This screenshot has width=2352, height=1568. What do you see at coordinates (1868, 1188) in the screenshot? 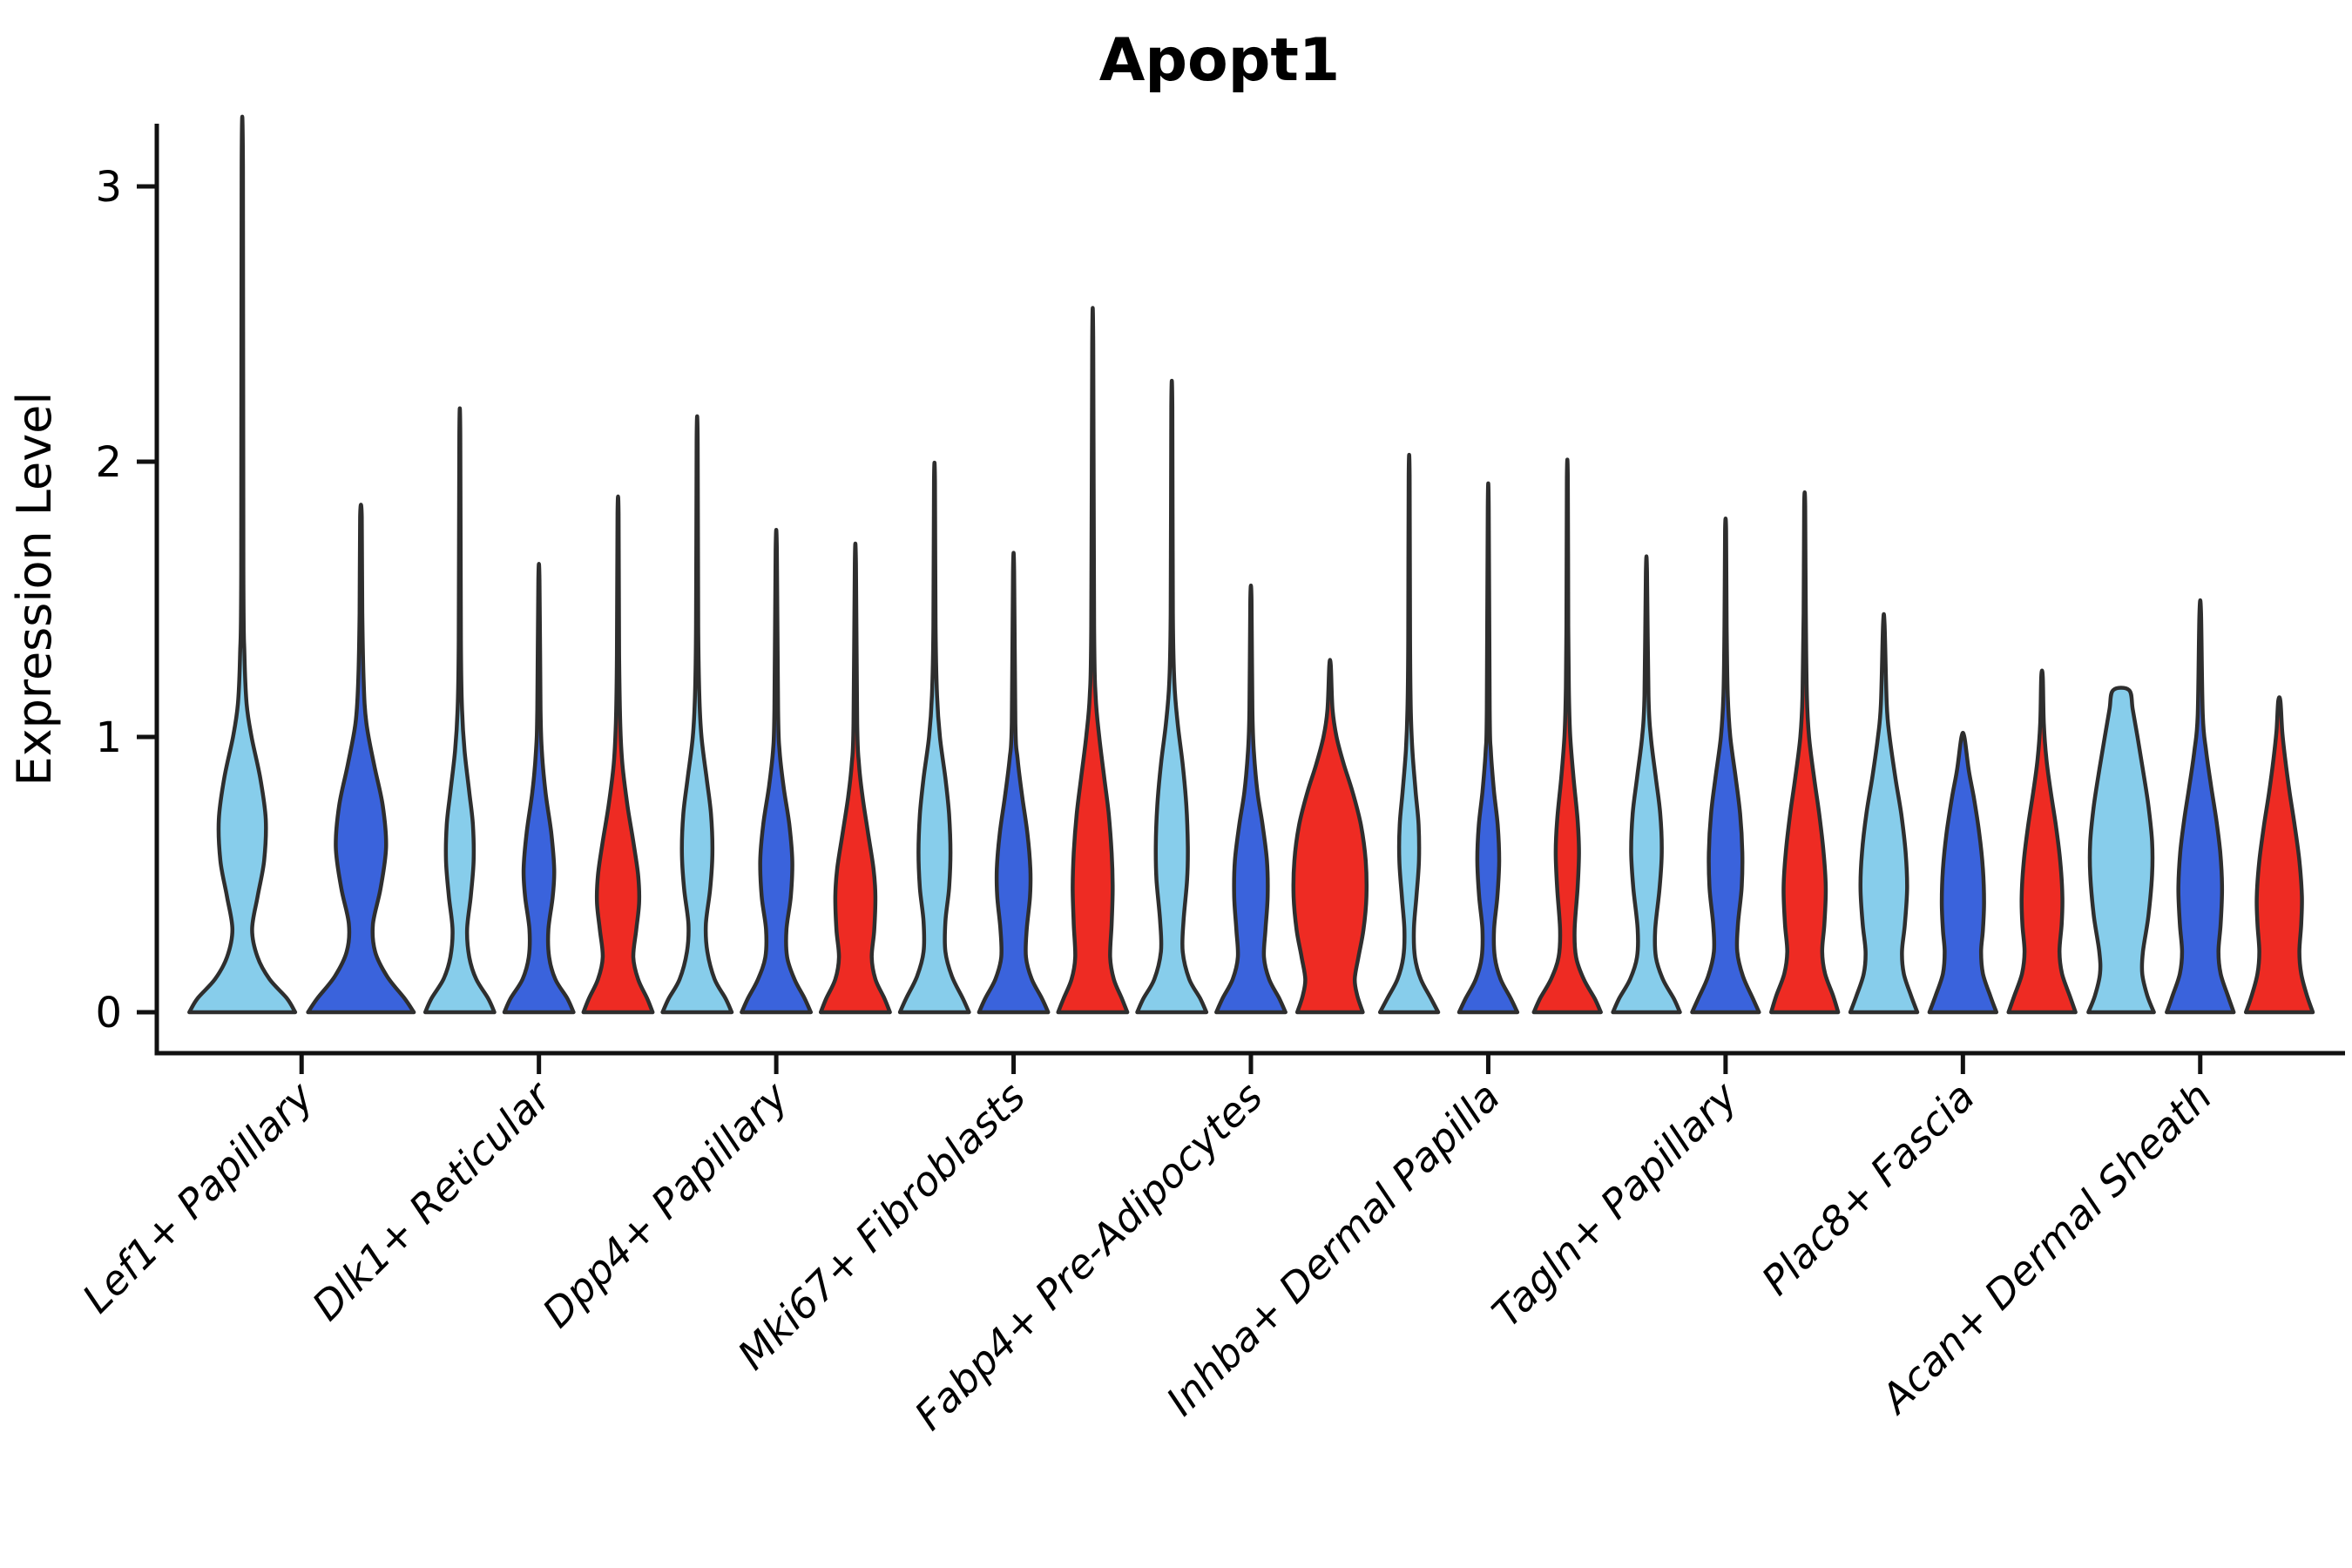
I see `x-tick-label: Plac8+ Fascia` at bounding box center [1868, 1188].